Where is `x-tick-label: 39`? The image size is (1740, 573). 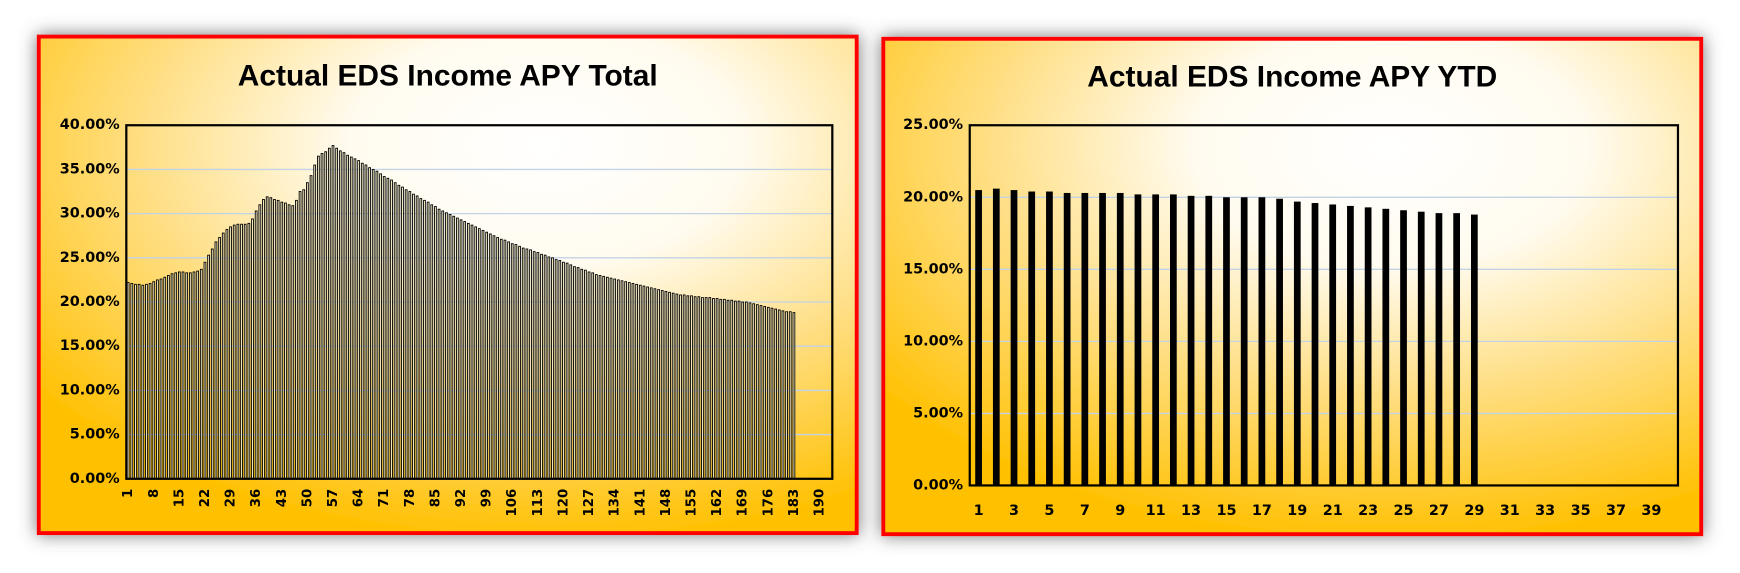 x-tick-label: 39 is located at coordinates (1651, 511).